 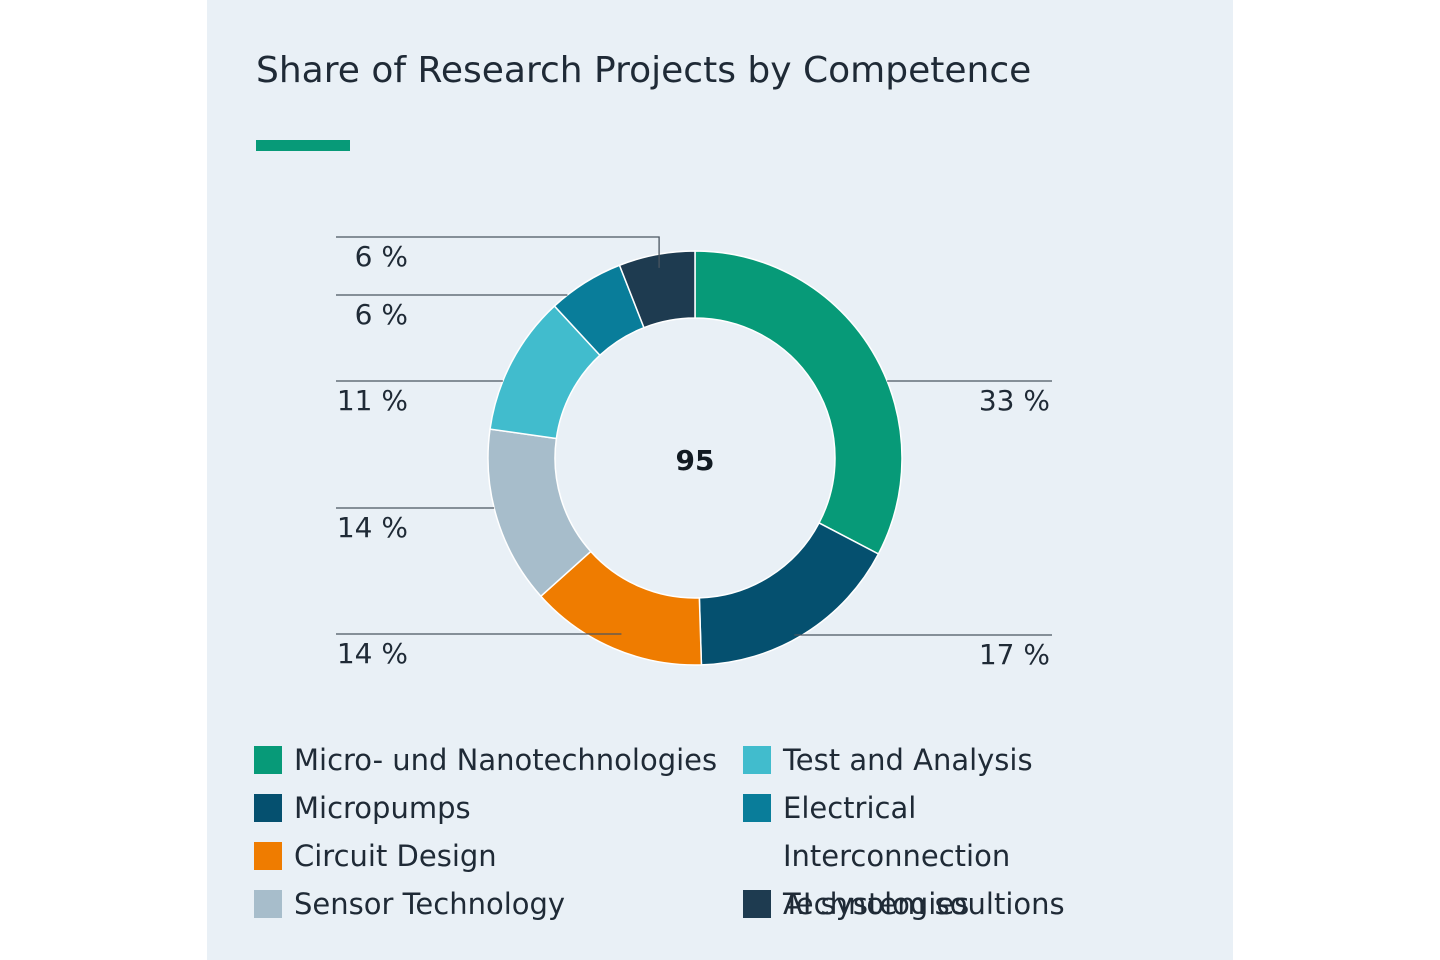 What do you see at coordinates (430, 904) in the screenshot?
I see `legend-label: Sensor Technology` at bounding box center [430, 904].